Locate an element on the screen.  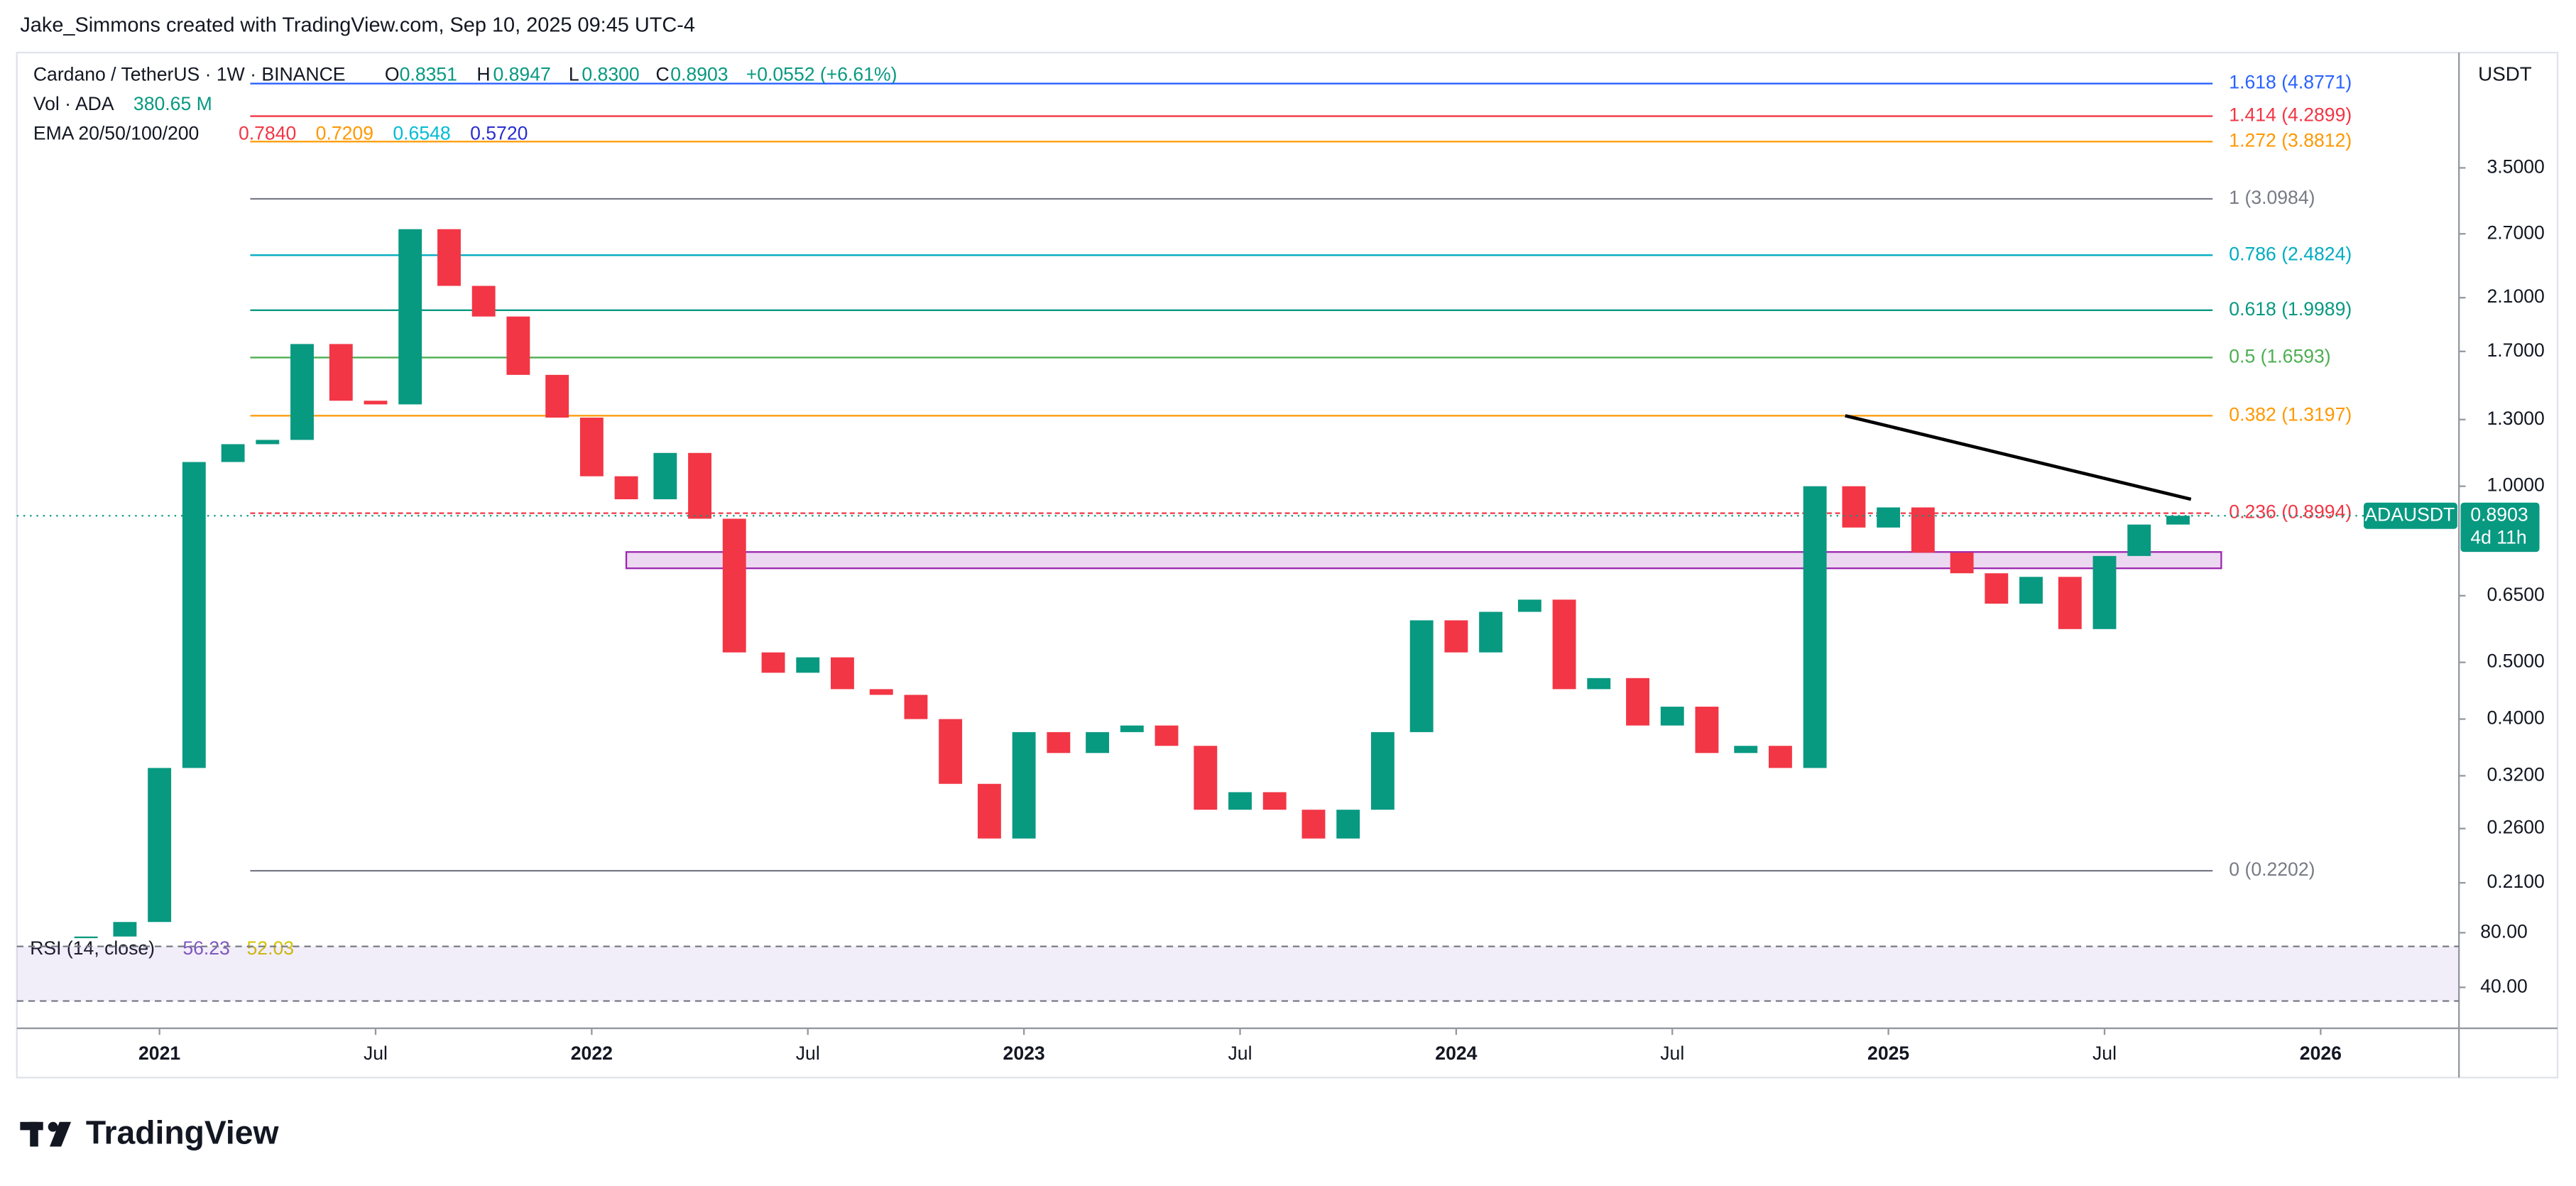
fib-label: 0 (0.2202) is located at coordinates (2272, 869).